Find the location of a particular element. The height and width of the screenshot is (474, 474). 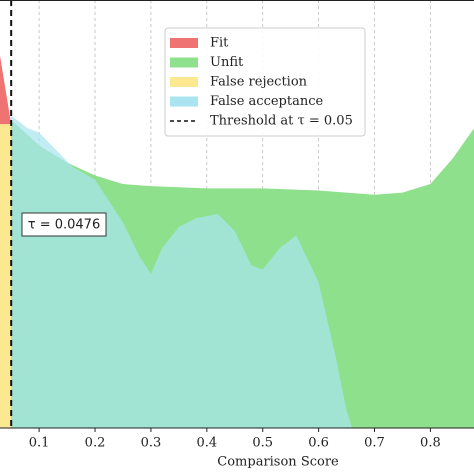

x-tick-label: 0.2 is located at coordinates (95, 443).